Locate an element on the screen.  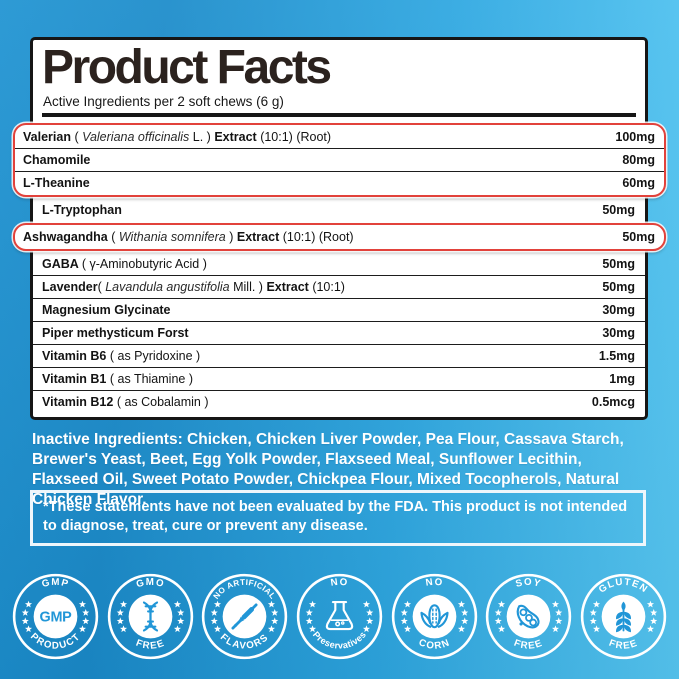
gmp-seal-icon: GMP is located at coordinates (56, 618).